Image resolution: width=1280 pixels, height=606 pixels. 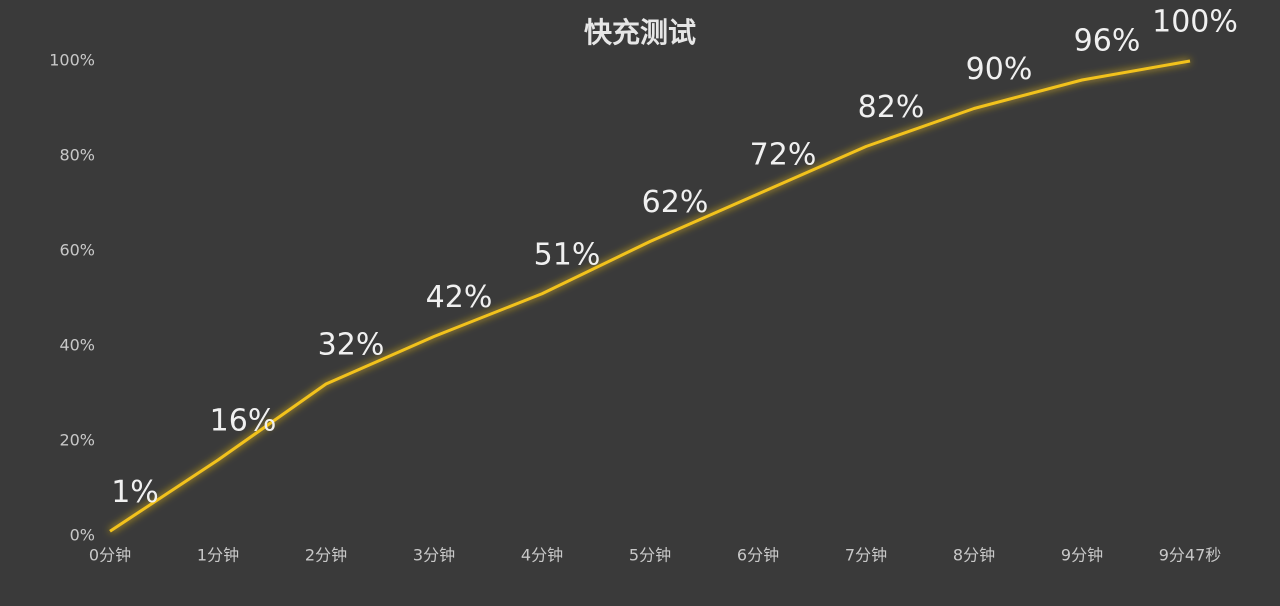 I want to click on data-label: 82%, so click(x=891, y=107).